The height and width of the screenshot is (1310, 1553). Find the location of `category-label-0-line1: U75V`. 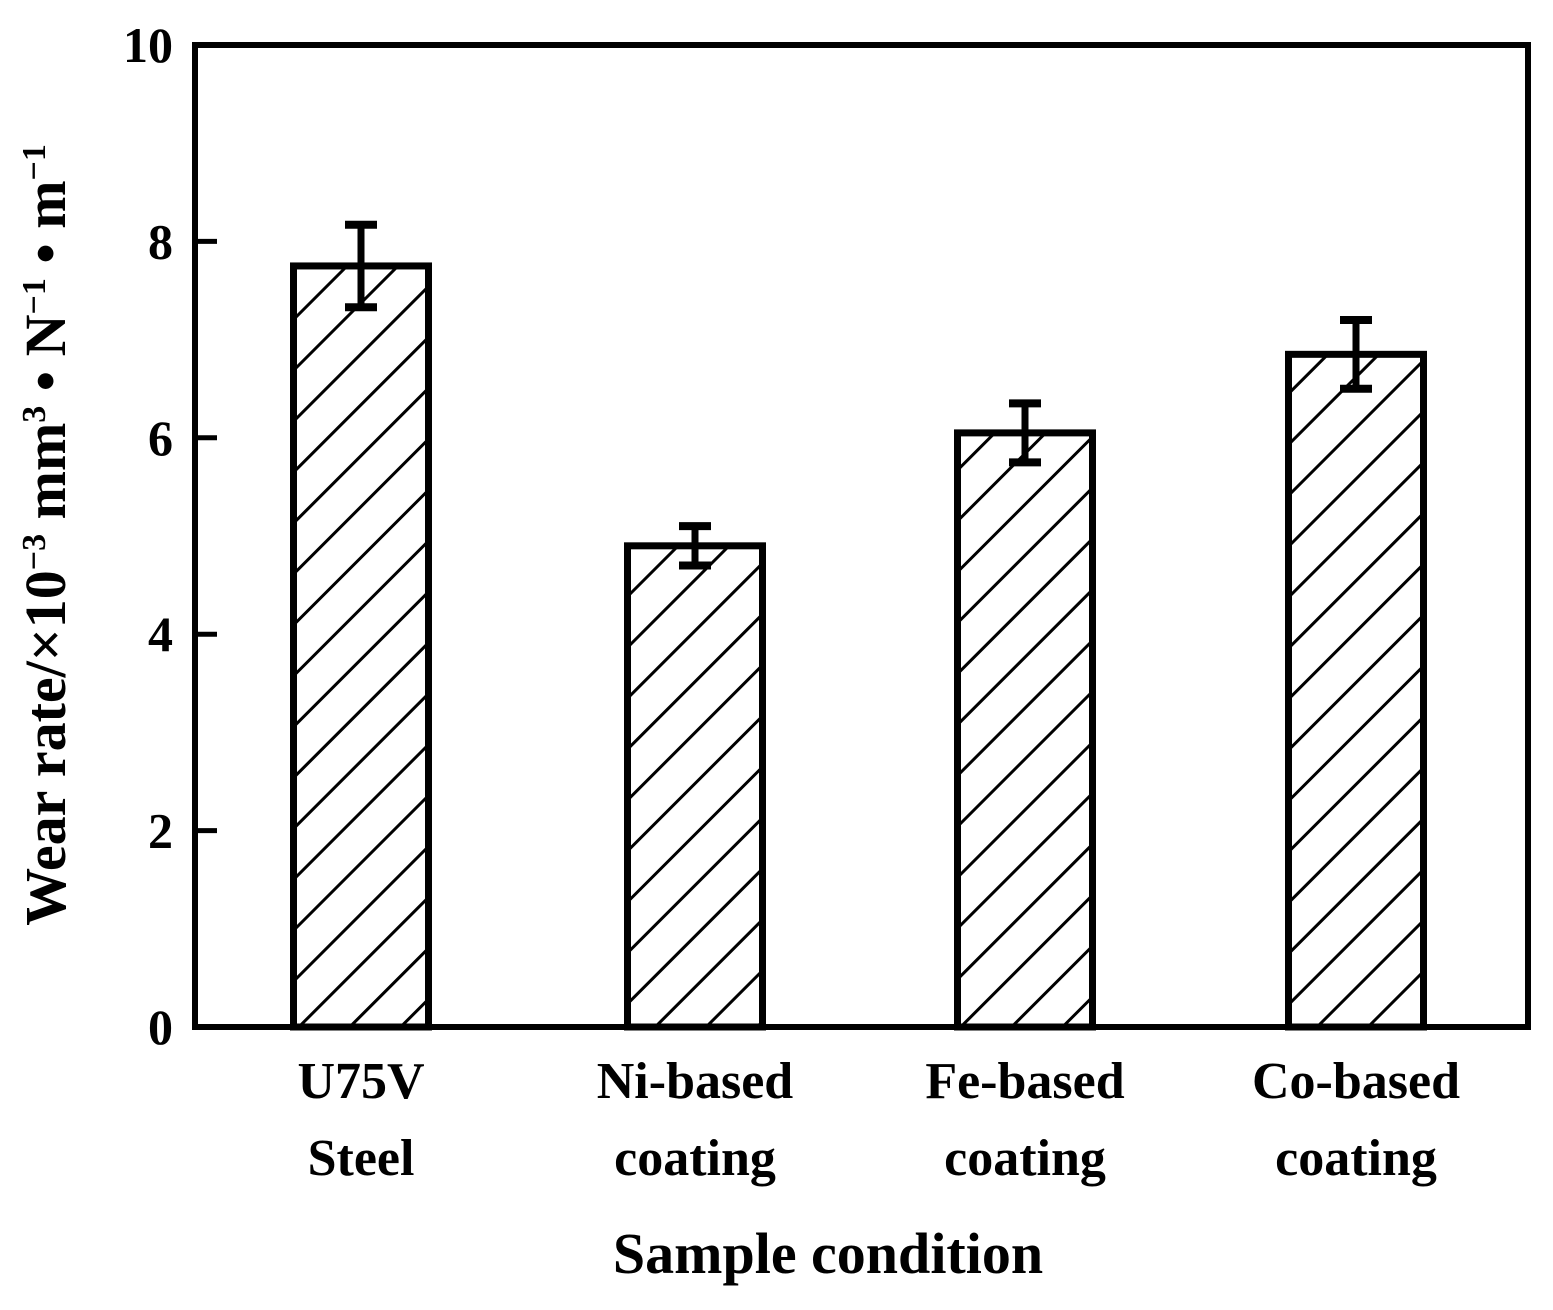

category-label-0-line1: U75V is located at coordinates (360, 1081).